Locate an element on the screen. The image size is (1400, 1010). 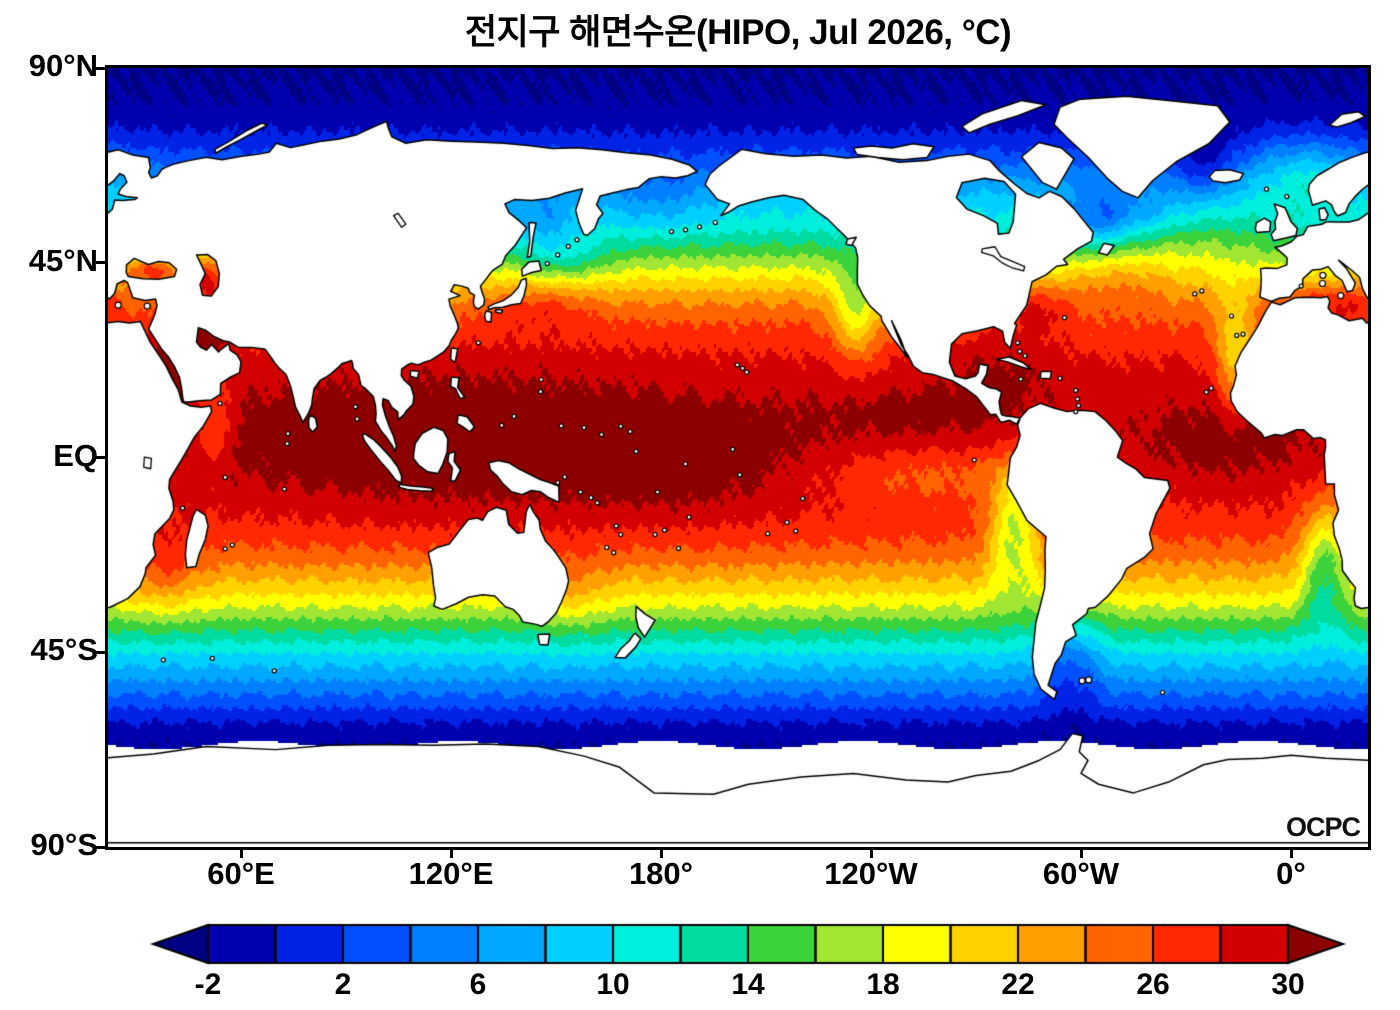
lat-tick-label: 45°N is located at coordinates (63, 260).